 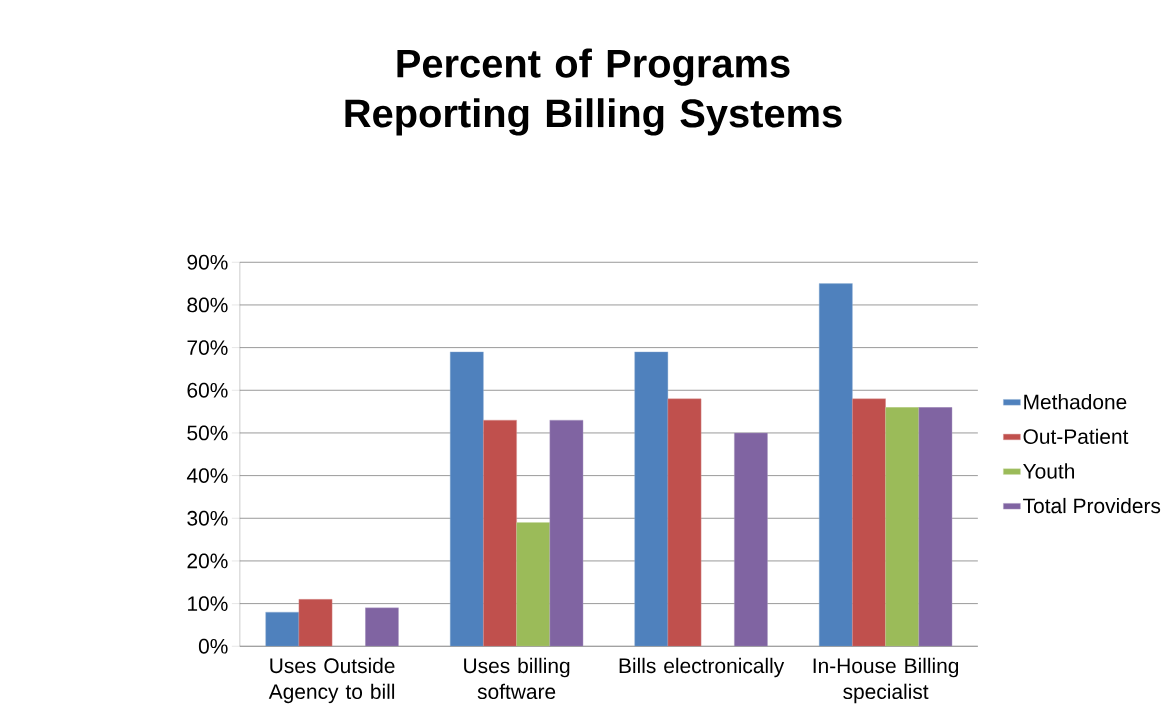 What do you see at coordinates (207, 348) in the screenshot?
I see `y-tick-label: 70%` at bounding box center [207, 348].